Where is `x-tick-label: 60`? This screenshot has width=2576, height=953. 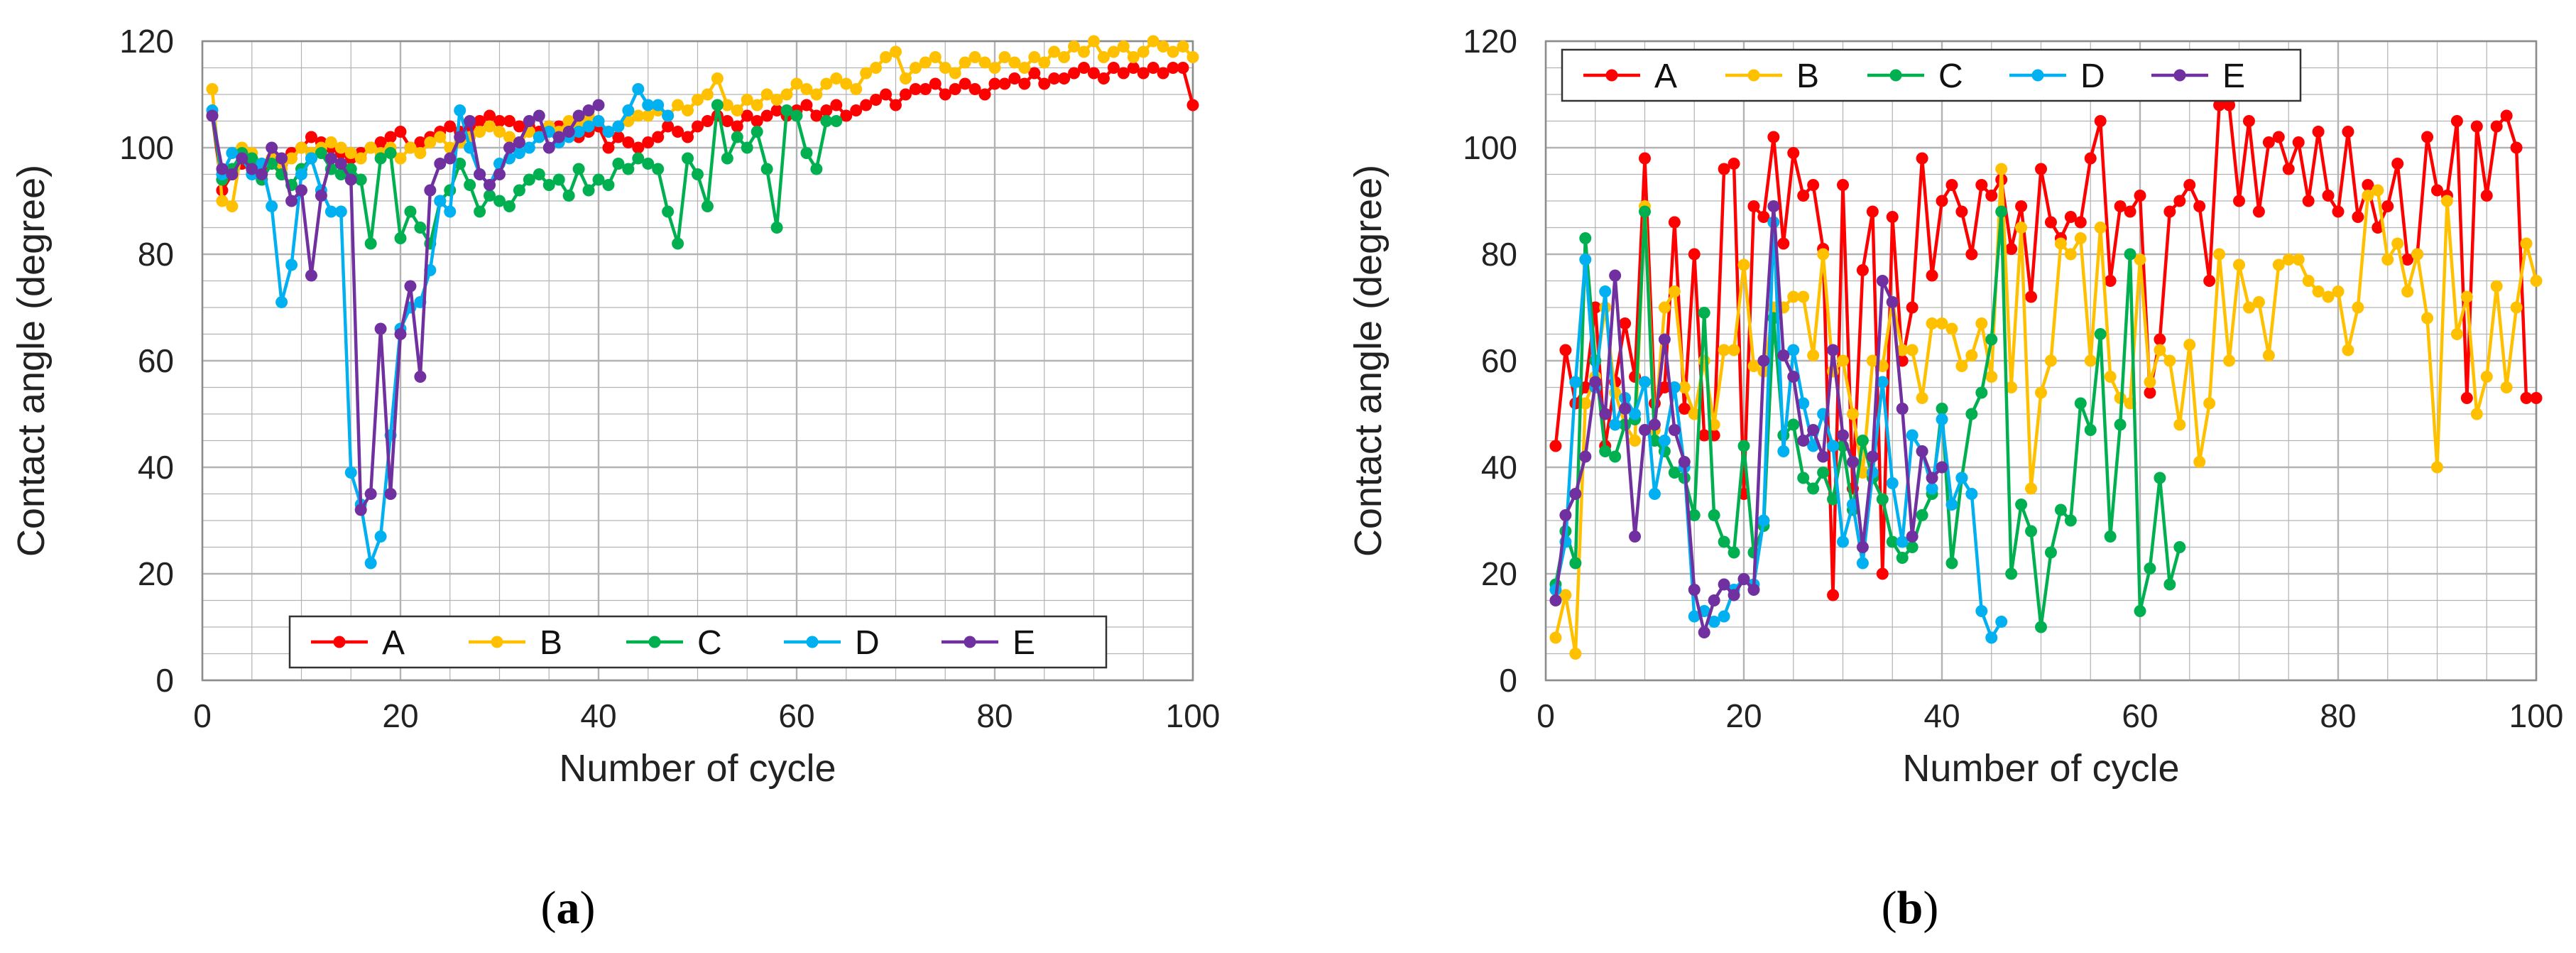 x-tick-label: 60 is located at coordinates (2140, 715).